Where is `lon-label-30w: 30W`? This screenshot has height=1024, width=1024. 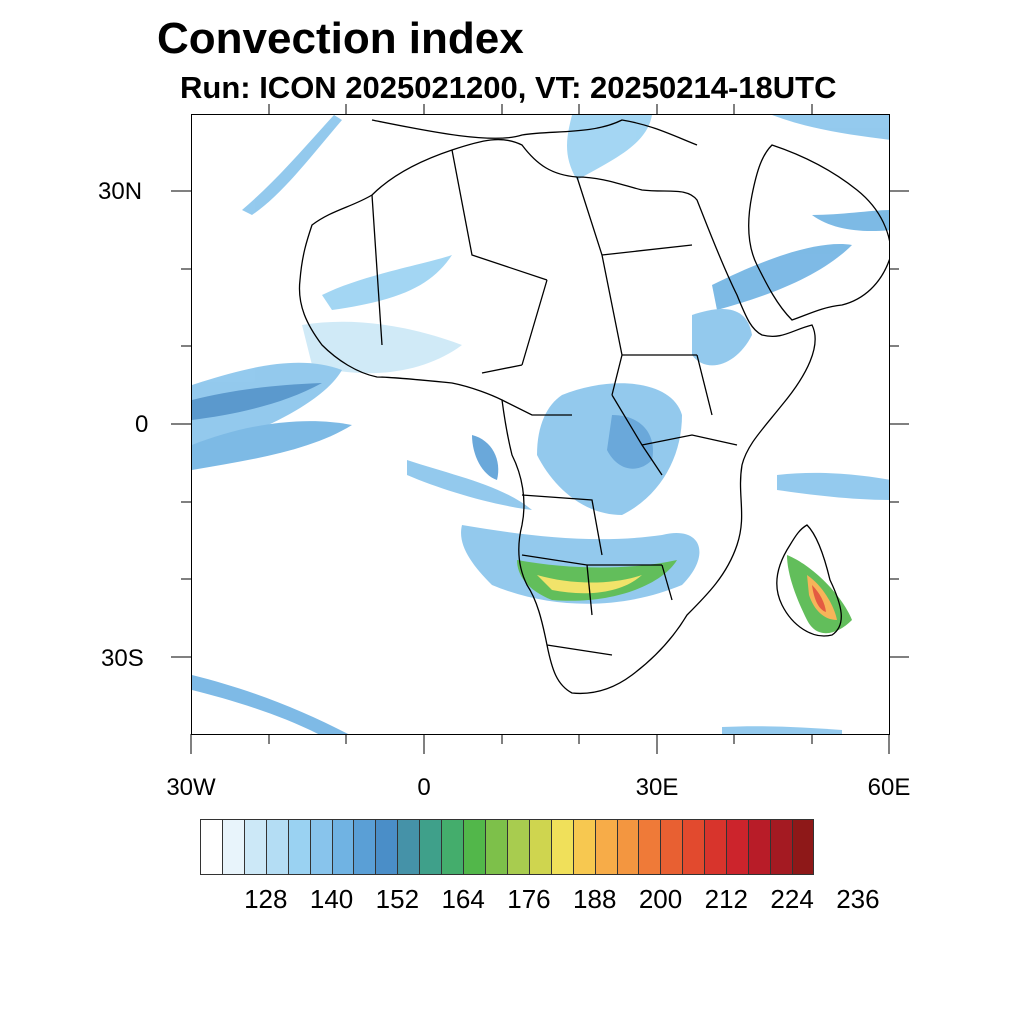 lon-label-30w: 30W is located at coordinates (191, 787).